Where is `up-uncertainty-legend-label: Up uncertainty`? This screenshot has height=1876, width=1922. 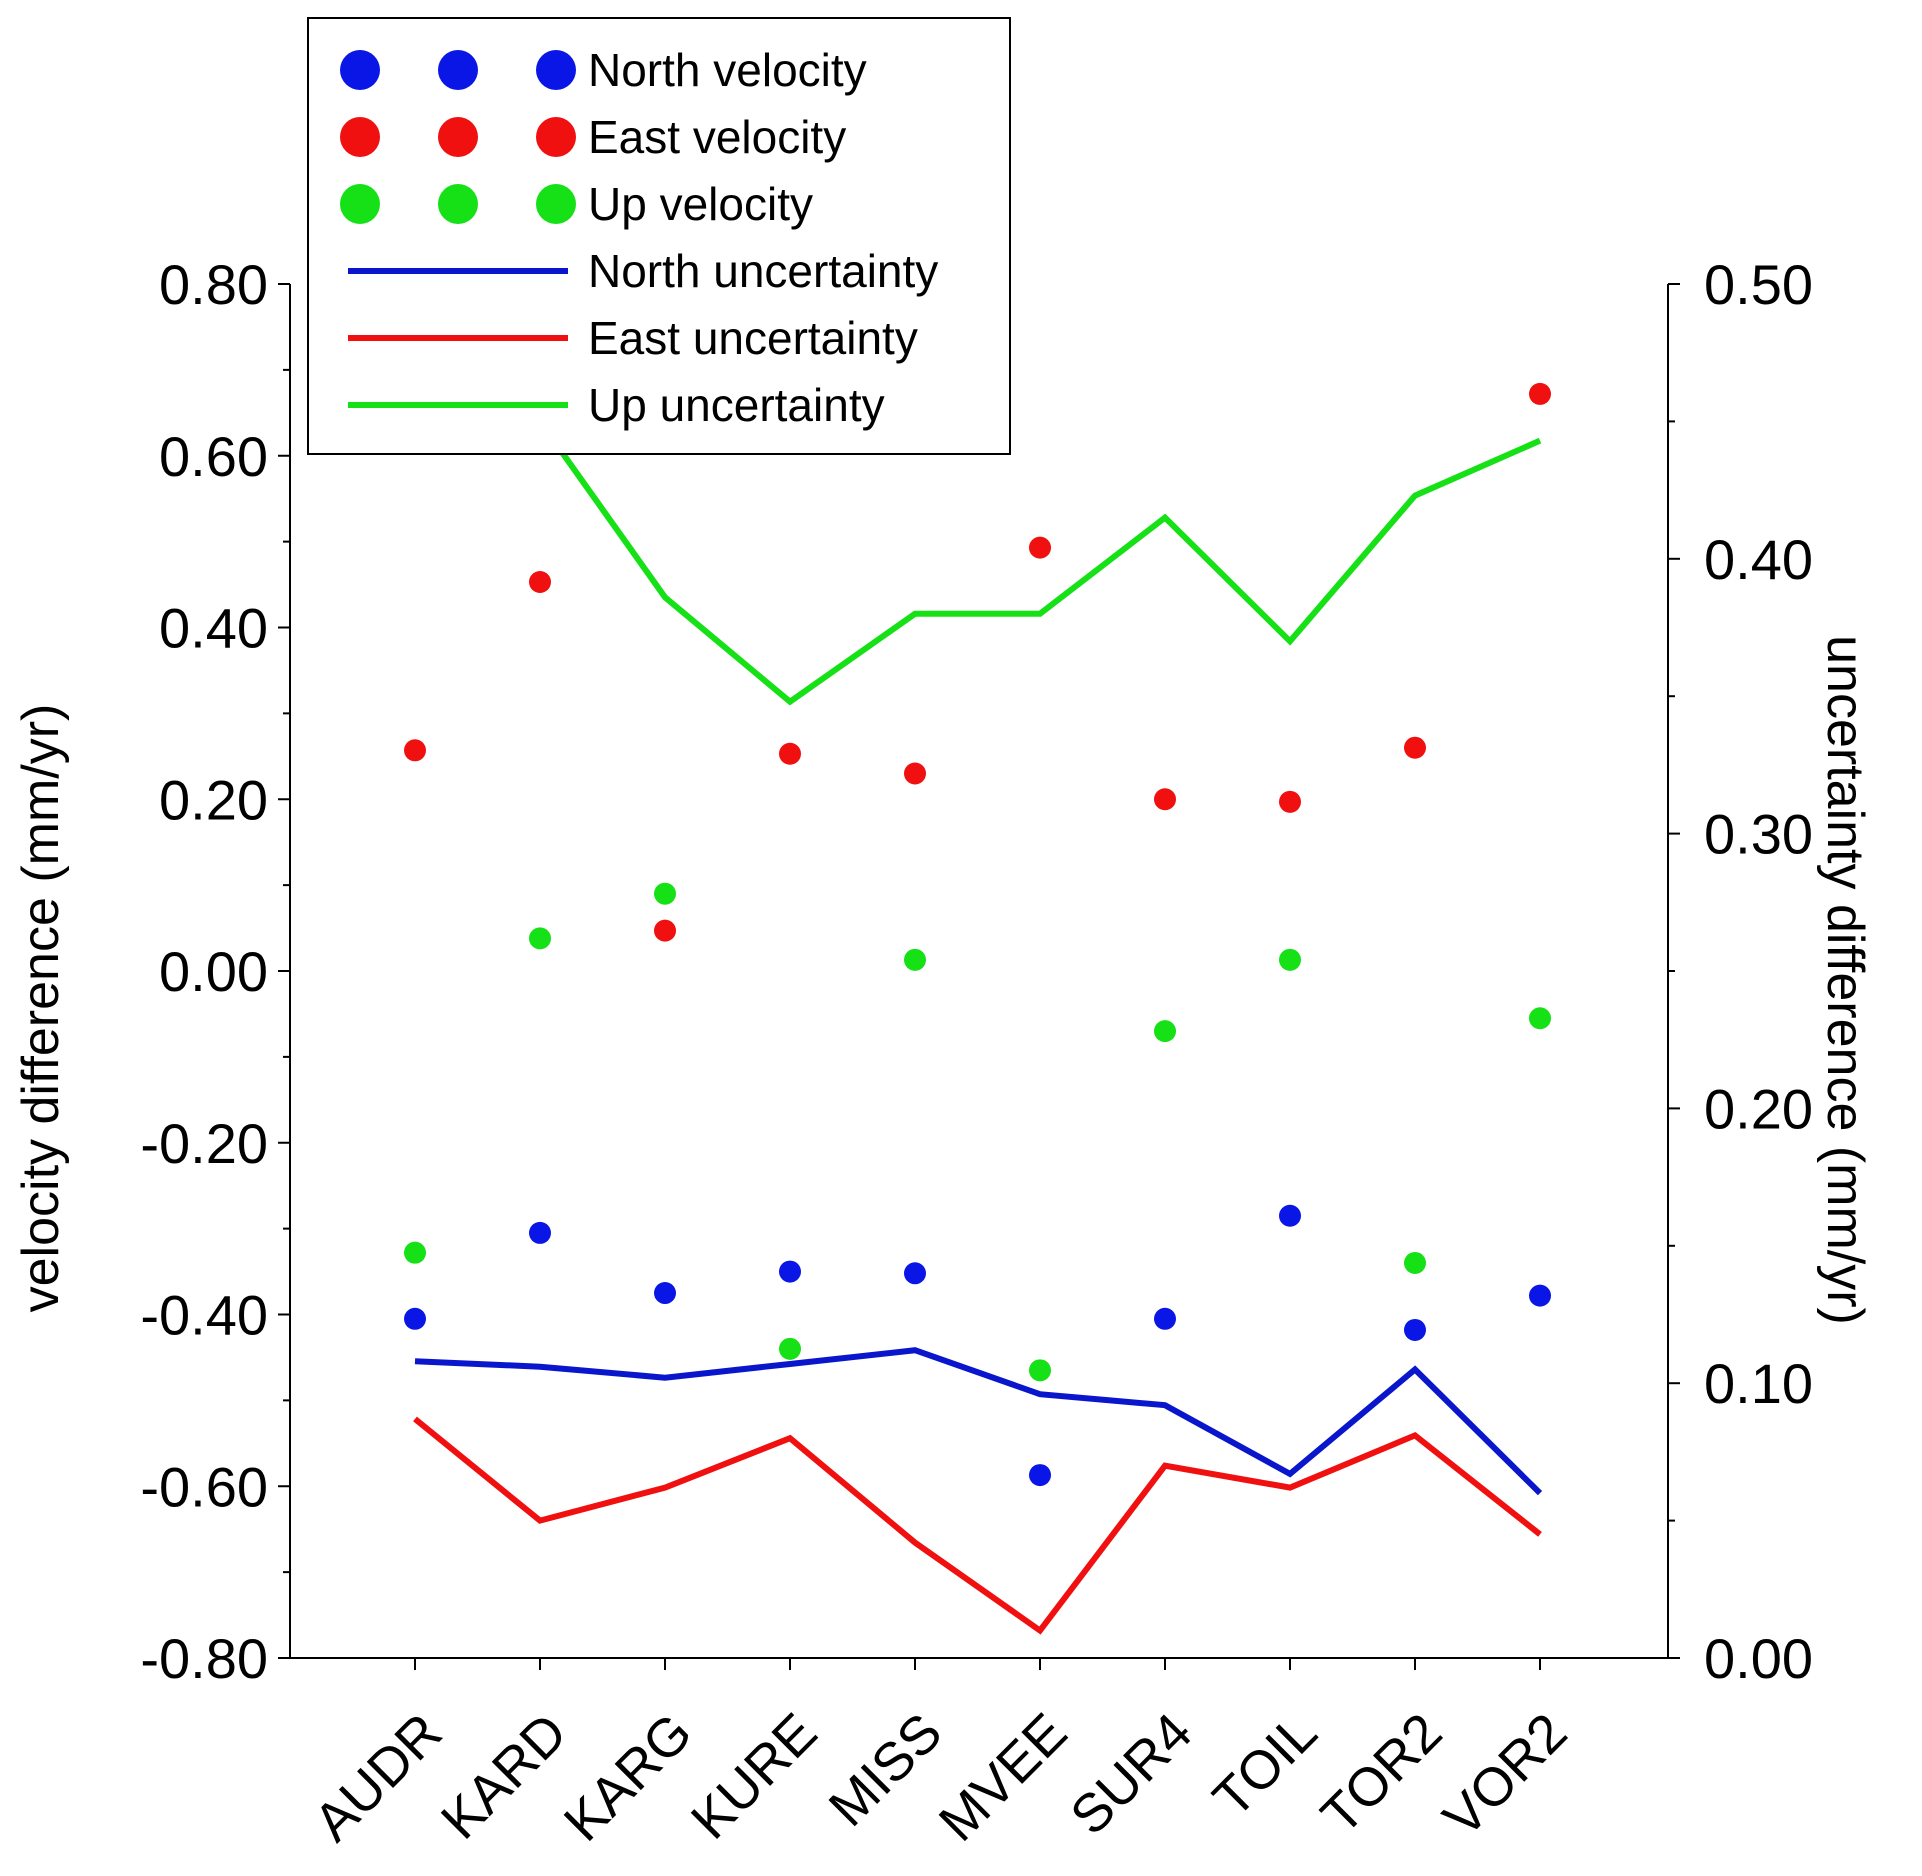 up-uncertainty-legend-label: Up uncertainty is located at coordinates (736, 405).